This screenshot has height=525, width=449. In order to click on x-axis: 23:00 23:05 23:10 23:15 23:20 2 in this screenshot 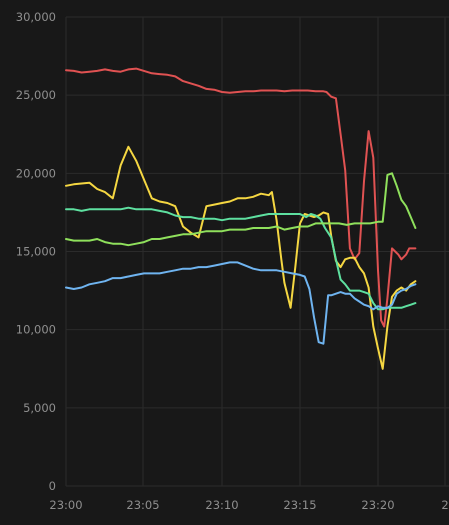, I will do `click(248, 505)`.